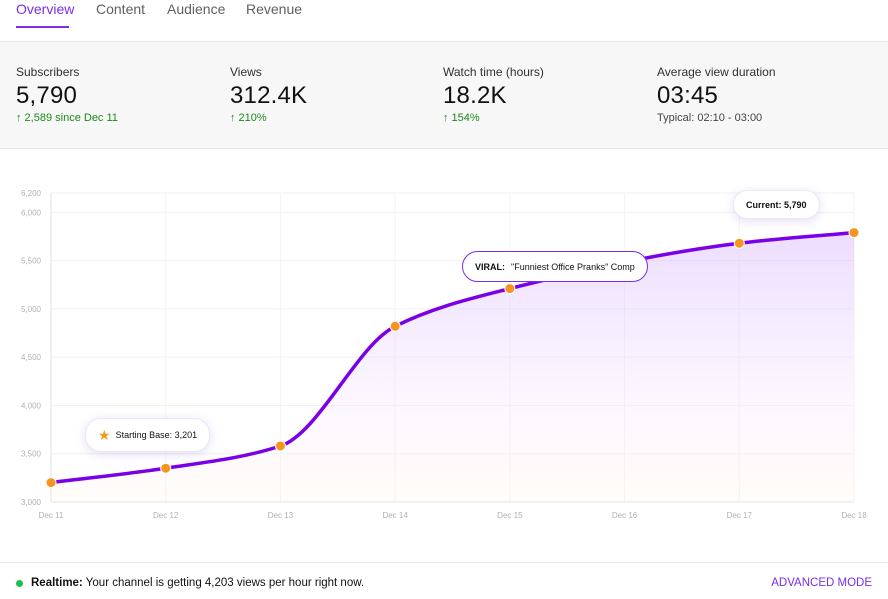  Describe the element at coordinates (475, 95) in the screenshot. I see `stat-value: 18.2K` at that location.